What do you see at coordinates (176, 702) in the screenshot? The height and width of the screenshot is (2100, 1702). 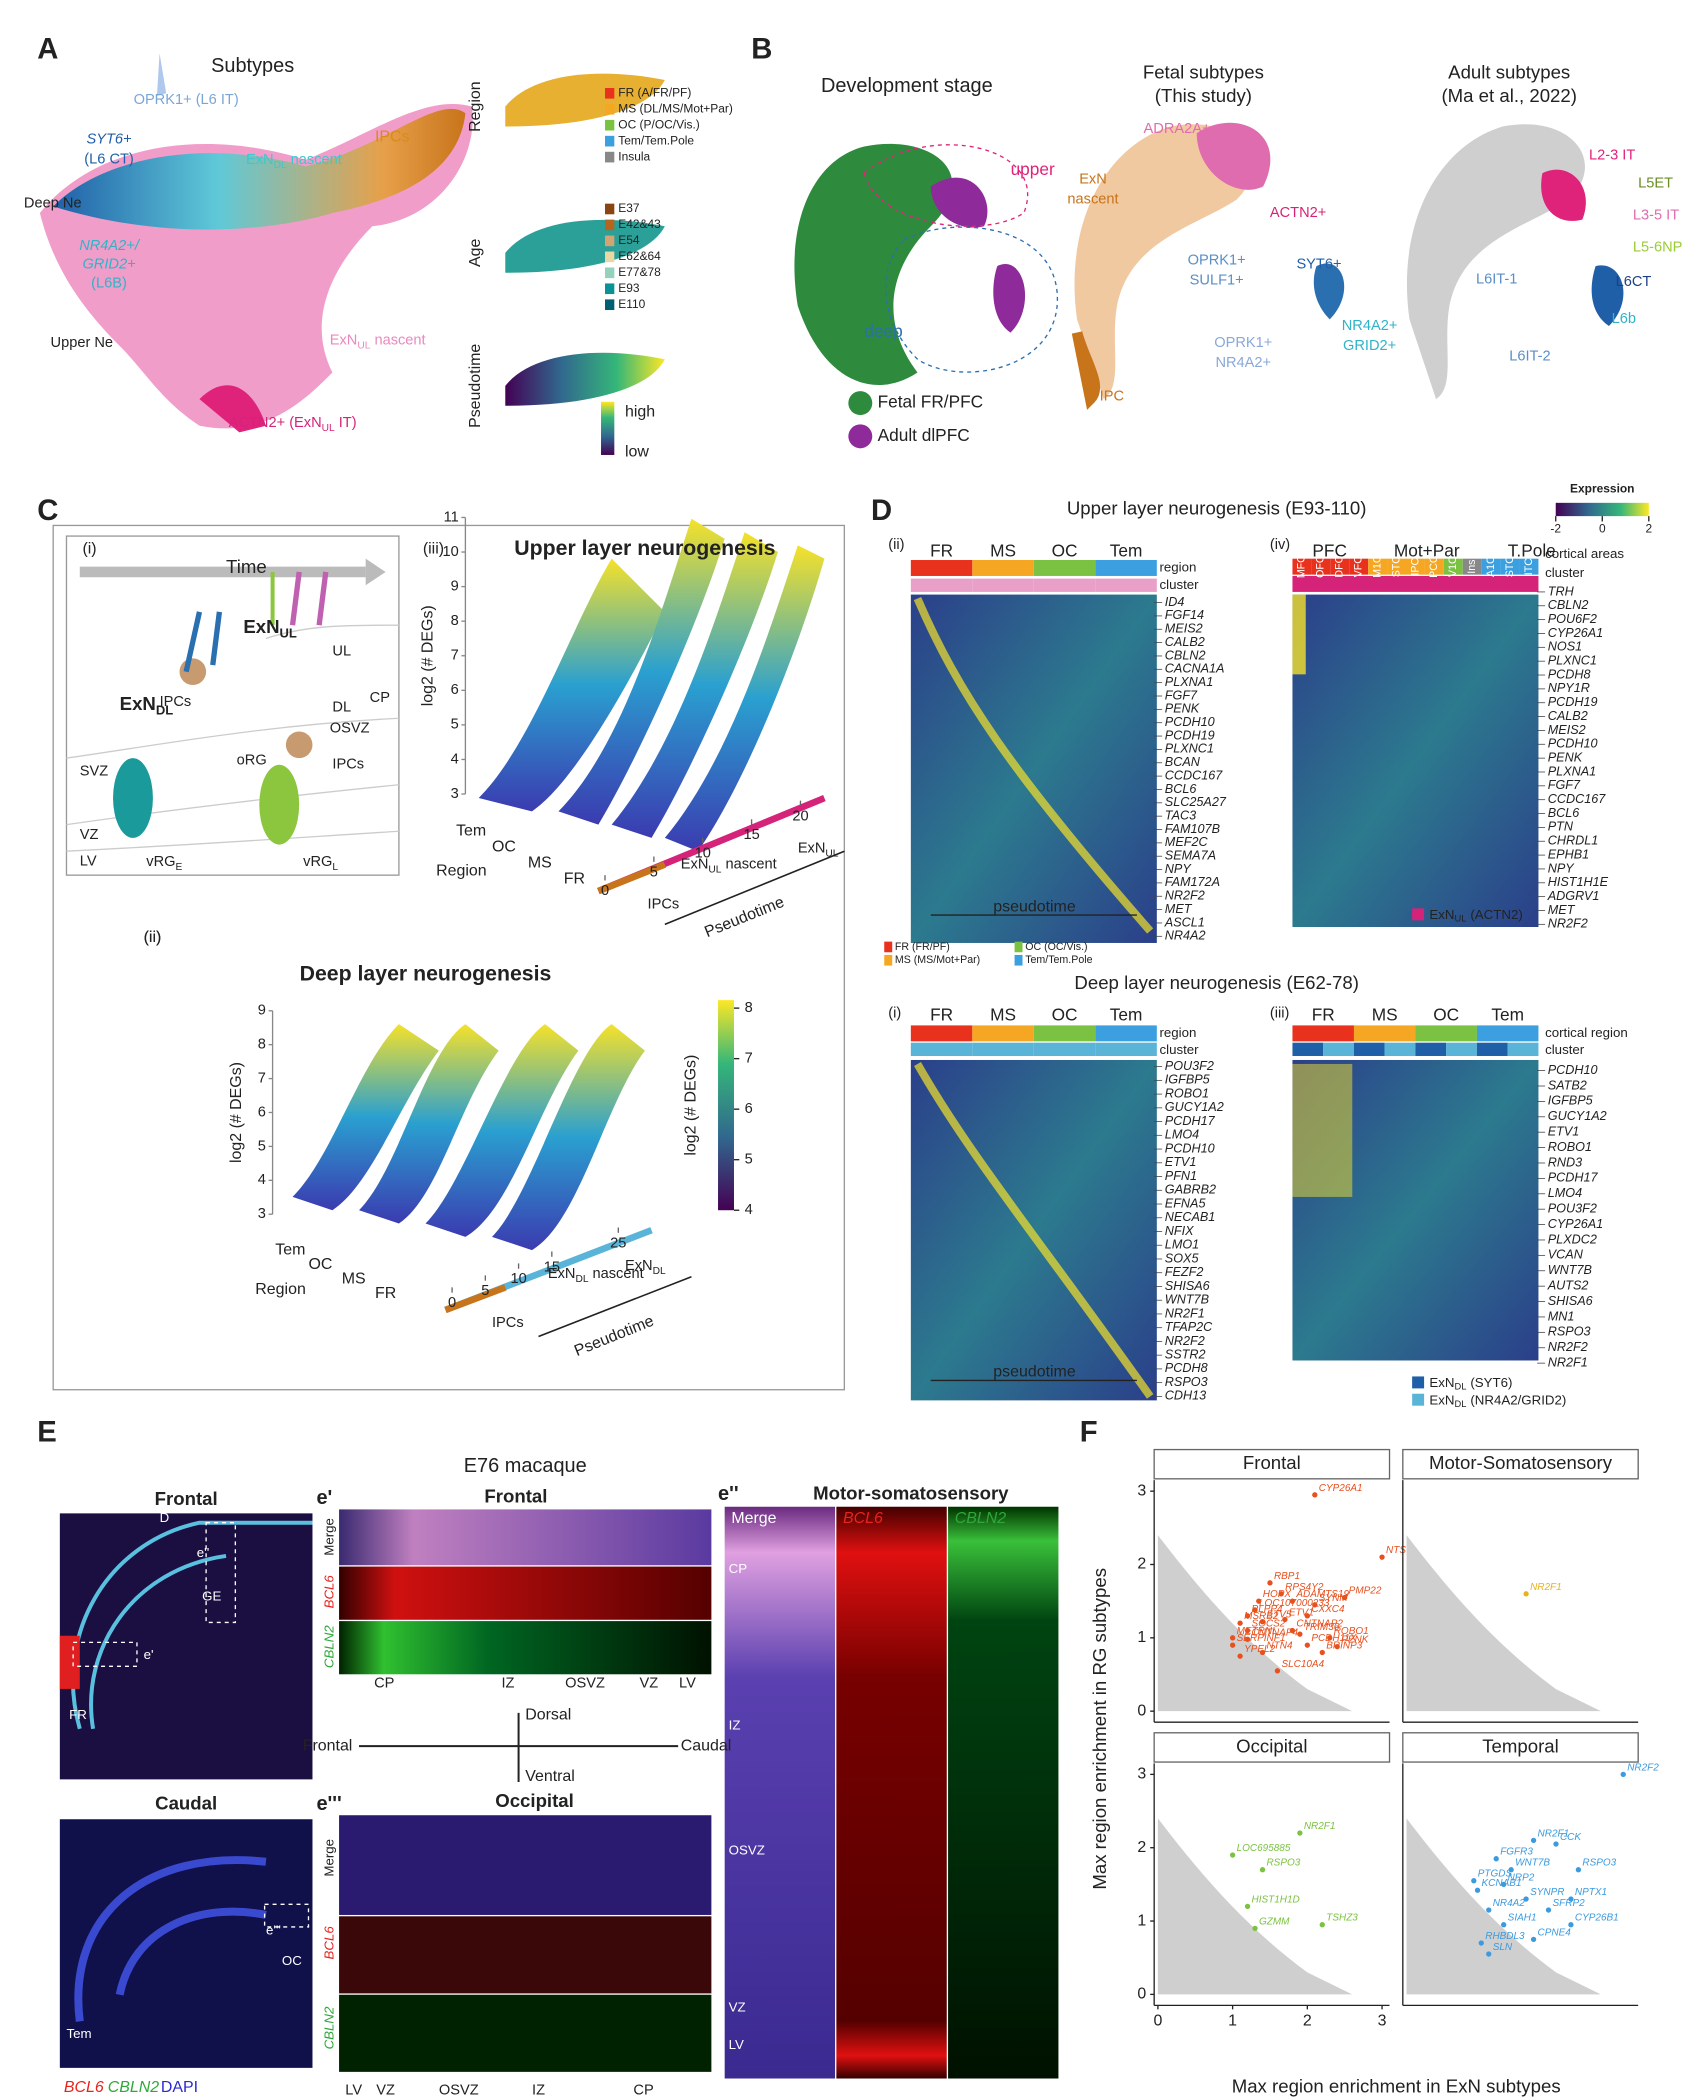 I see `label: IPCs` at bounding box center [176, 702].